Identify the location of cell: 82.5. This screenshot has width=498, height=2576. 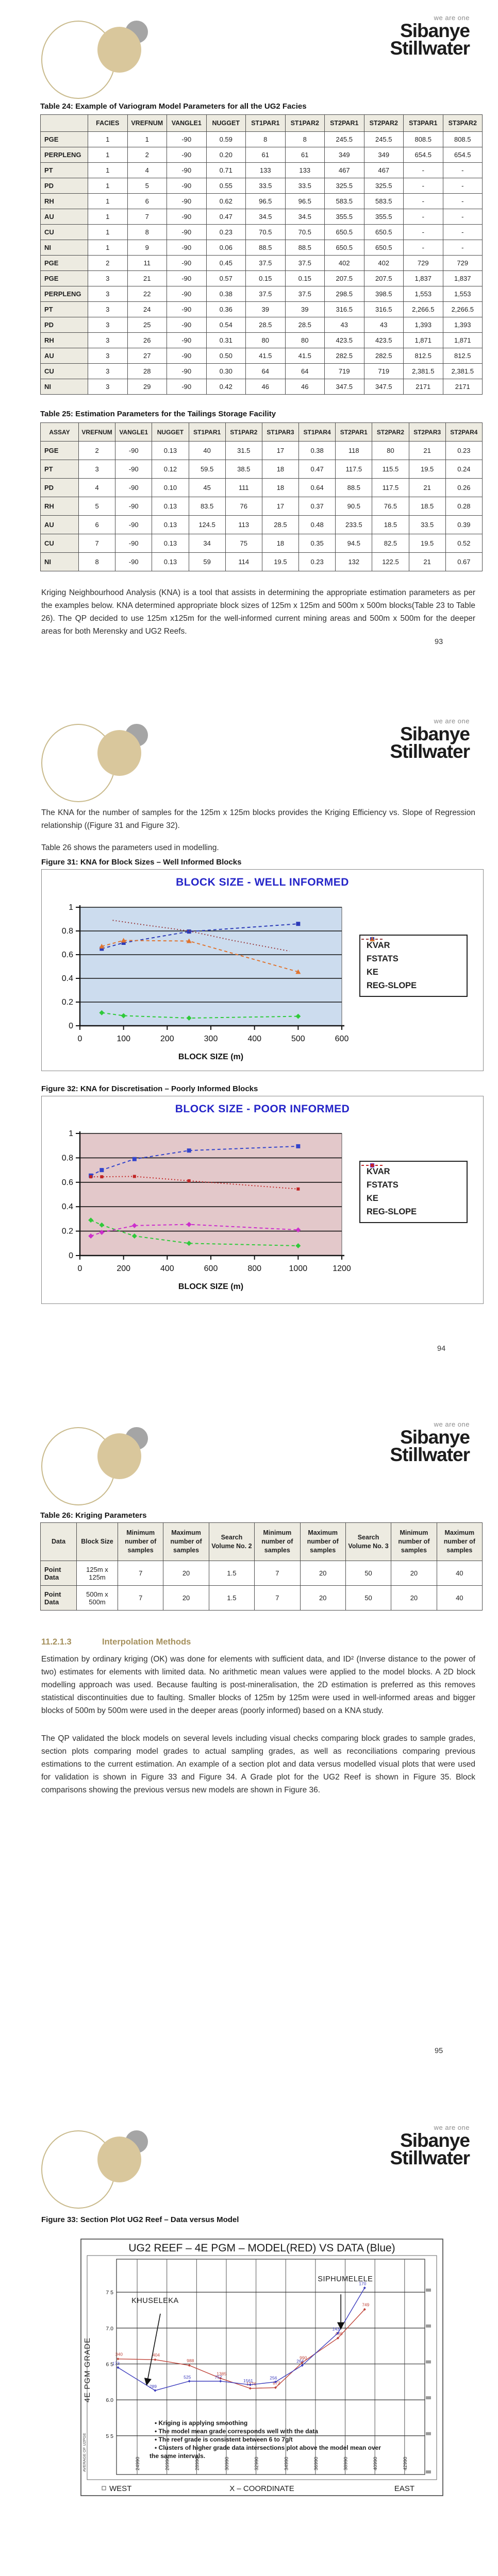
(390, 543).